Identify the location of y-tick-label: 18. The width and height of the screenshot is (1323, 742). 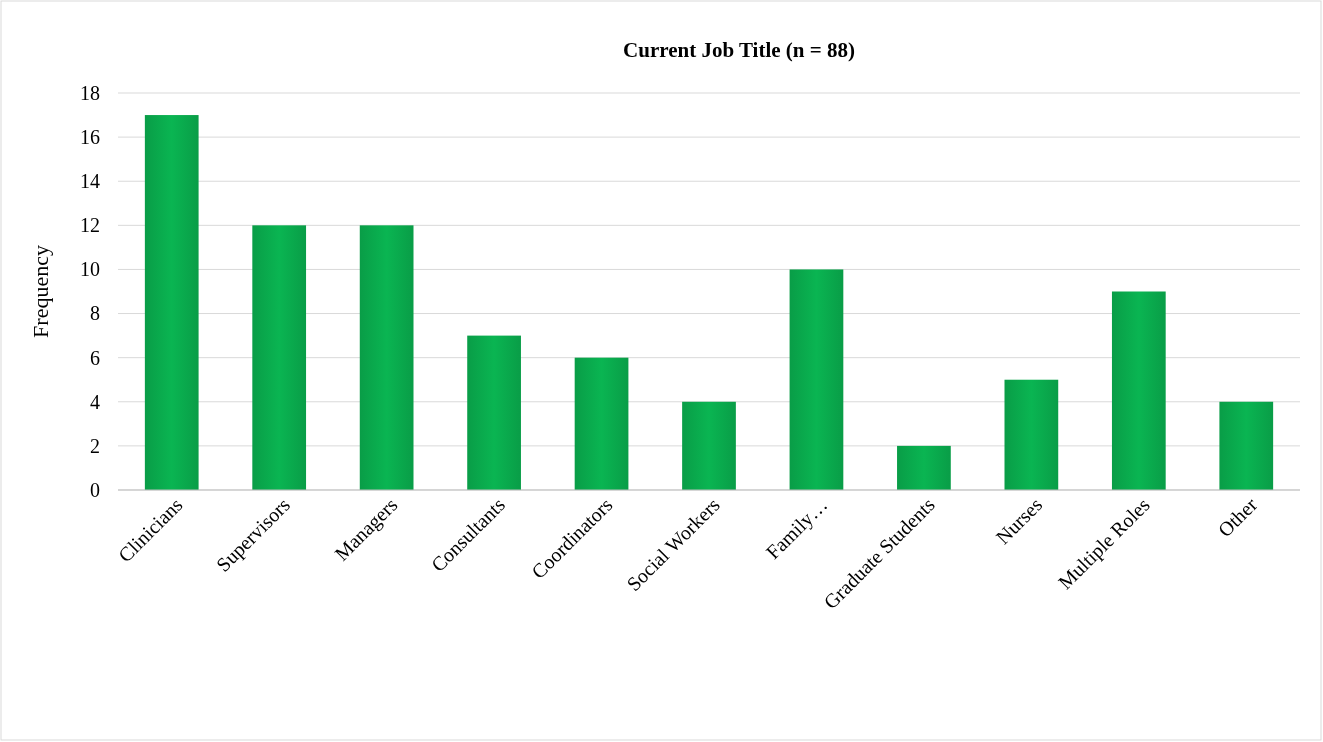
(90, 92).